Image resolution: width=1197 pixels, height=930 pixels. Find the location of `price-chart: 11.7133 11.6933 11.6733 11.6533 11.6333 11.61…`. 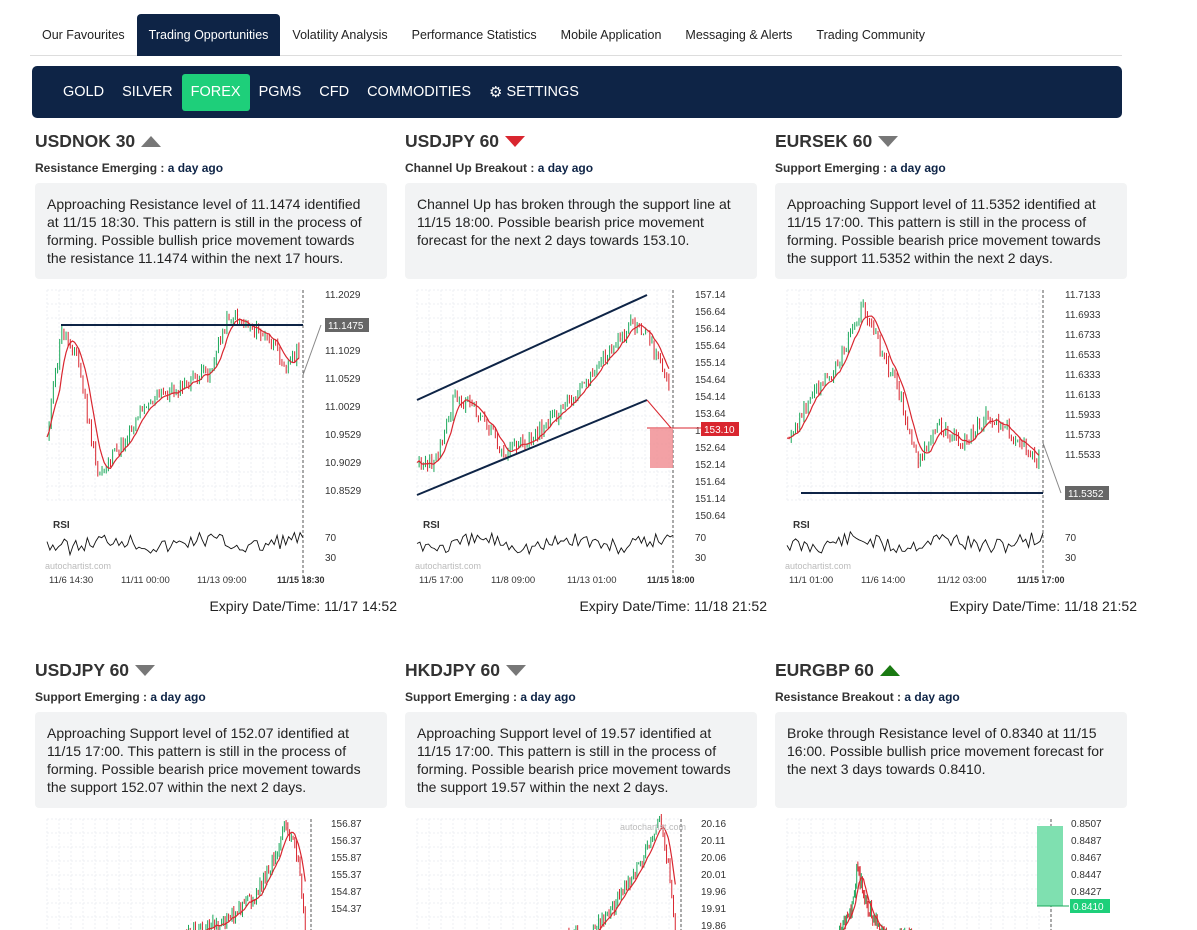

price-chart: 11.7133 11.6933 11.6733 11.6533 11.6333 11.61… is located at coordinates (951, 437).